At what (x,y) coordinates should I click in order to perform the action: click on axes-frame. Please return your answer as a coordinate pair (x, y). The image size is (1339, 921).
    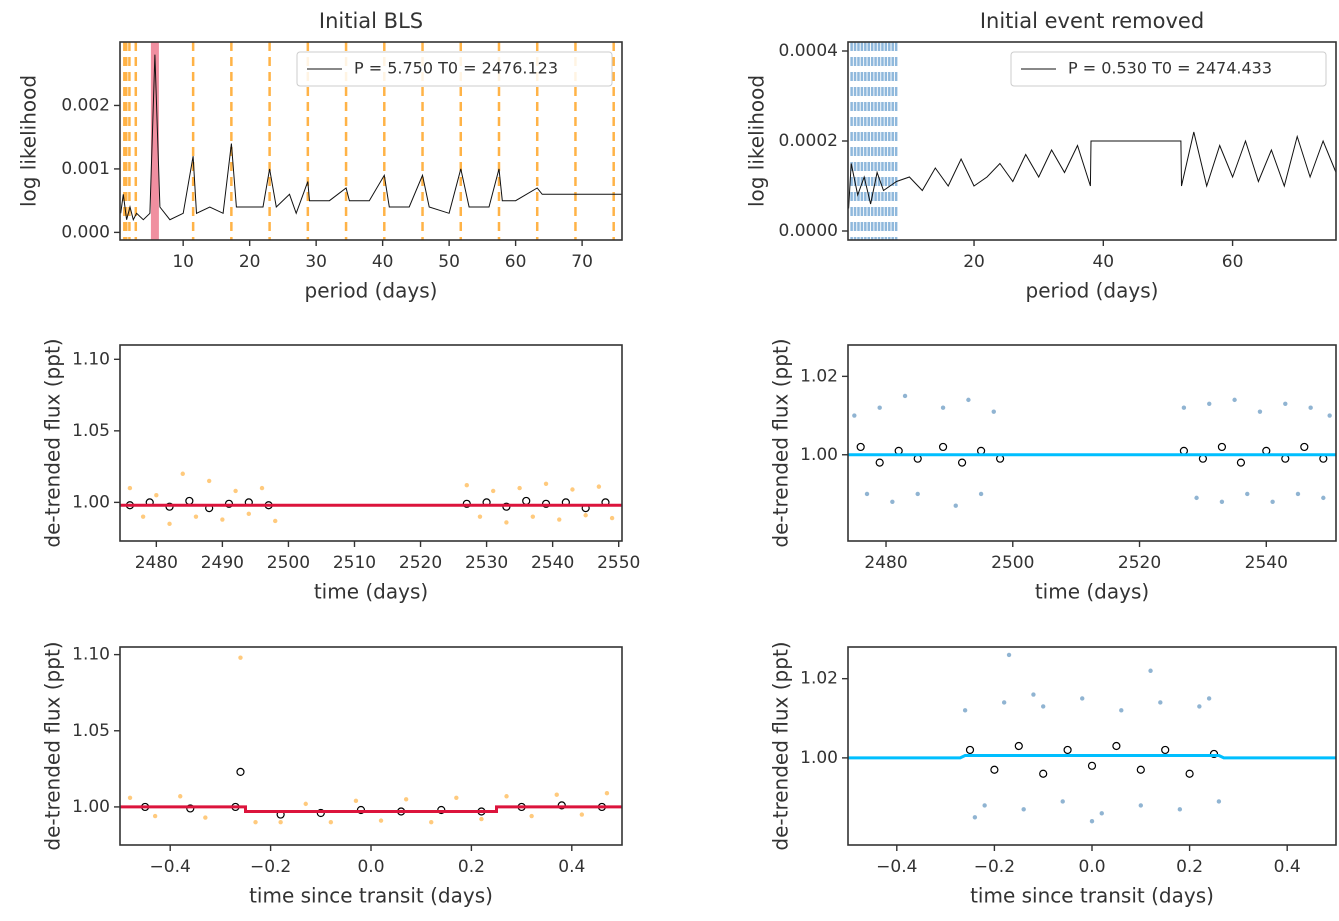
    Looking at the image, I should click on (371, 443).